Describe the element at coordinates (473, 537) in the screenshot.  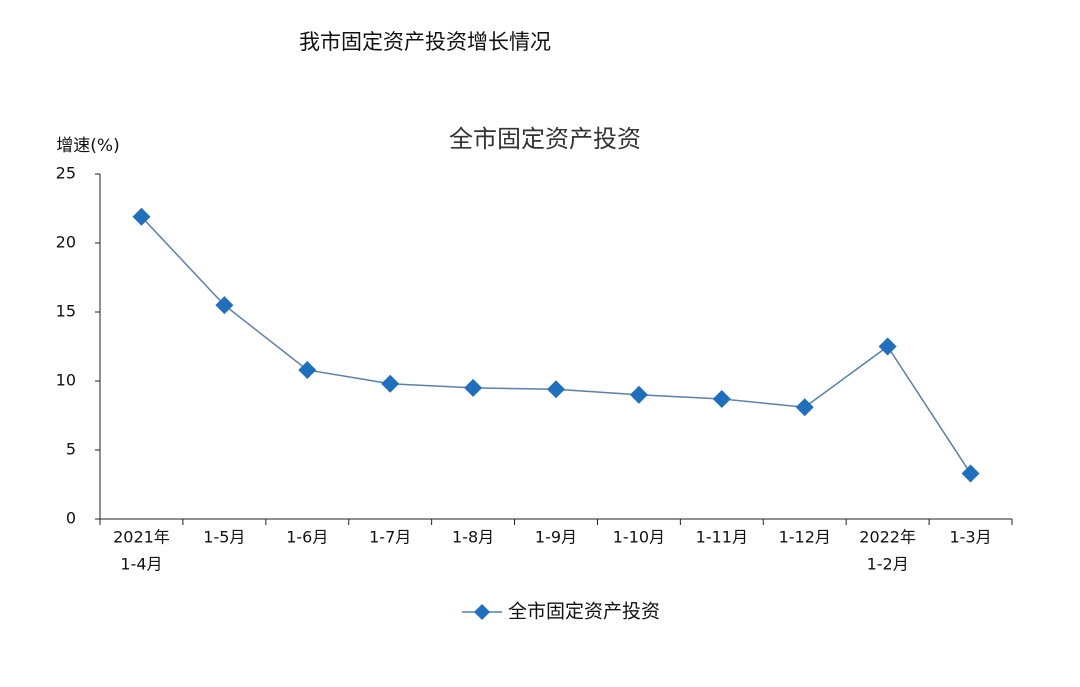
I see `x-tick-label: 1-8月` at that location.